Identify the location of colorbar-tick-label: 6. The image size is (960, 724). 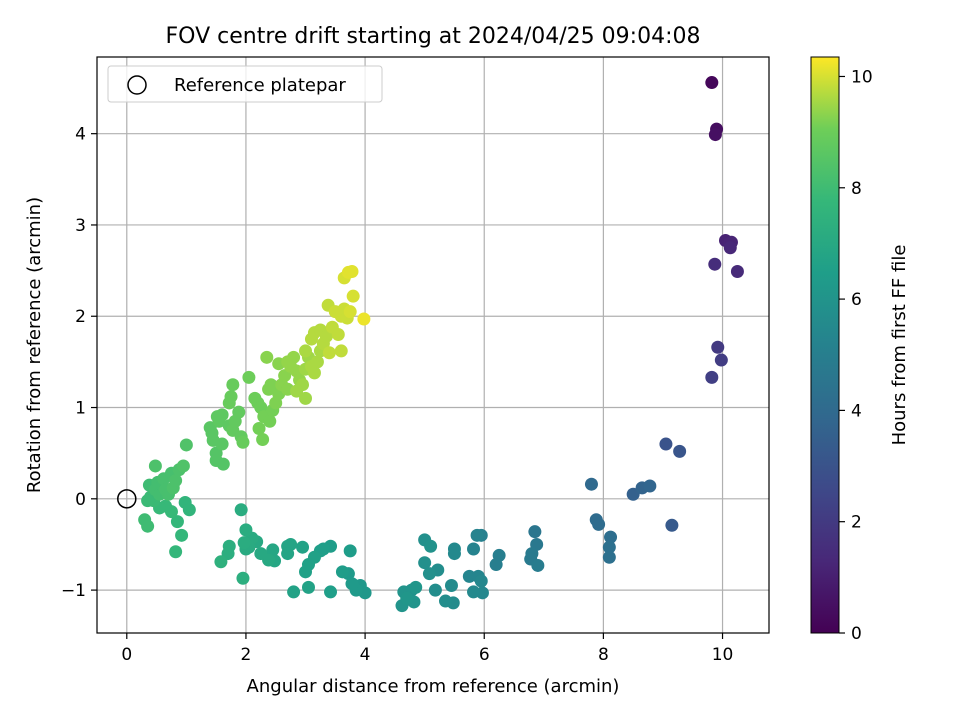
(856, 300).